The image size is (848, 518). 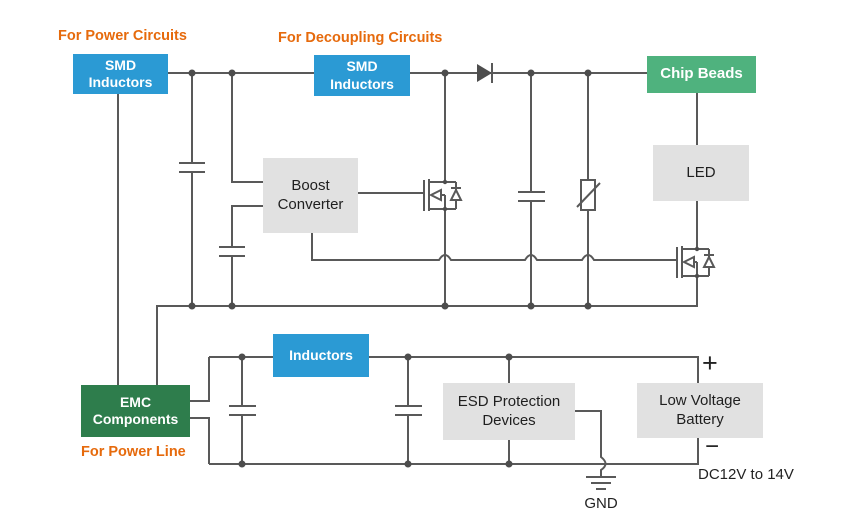 What do you see at coordinates (746, 474) in the screenshot?
I see `battery-voltage-label: DC12V to 14V` at bounding box center [746, 474].